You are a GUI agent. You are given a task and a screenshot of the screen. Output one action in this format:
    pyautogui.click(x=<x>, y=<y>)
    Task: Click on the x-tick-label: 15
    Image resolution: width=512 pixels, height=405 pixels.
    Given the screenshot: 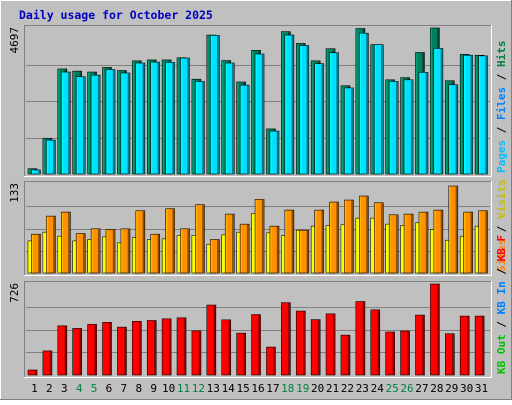 What is the action you would take?
    pyautogui.click(x=242, y=388)
    